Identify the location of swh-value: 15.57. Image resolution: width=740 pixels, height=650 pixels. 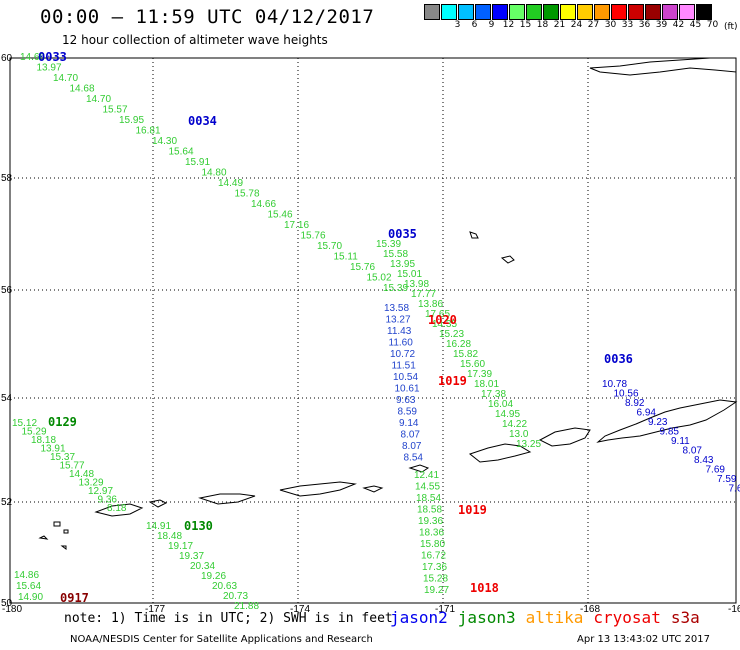
(115, 110).